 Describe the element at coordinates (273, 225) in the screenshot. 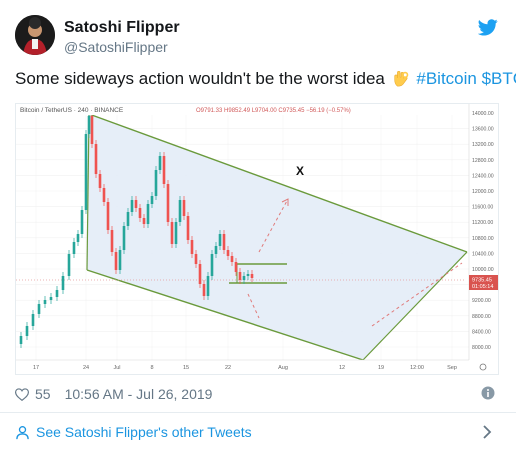

I see `projection-arrow-up` at that location.